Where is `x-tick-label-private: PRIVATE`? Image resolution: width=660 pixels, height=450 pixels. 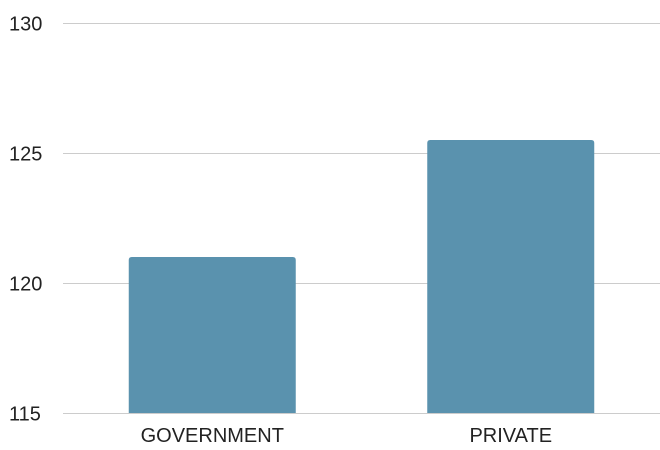 x-tick-label-private: PRIVATE is located at coordinates (510, 435).